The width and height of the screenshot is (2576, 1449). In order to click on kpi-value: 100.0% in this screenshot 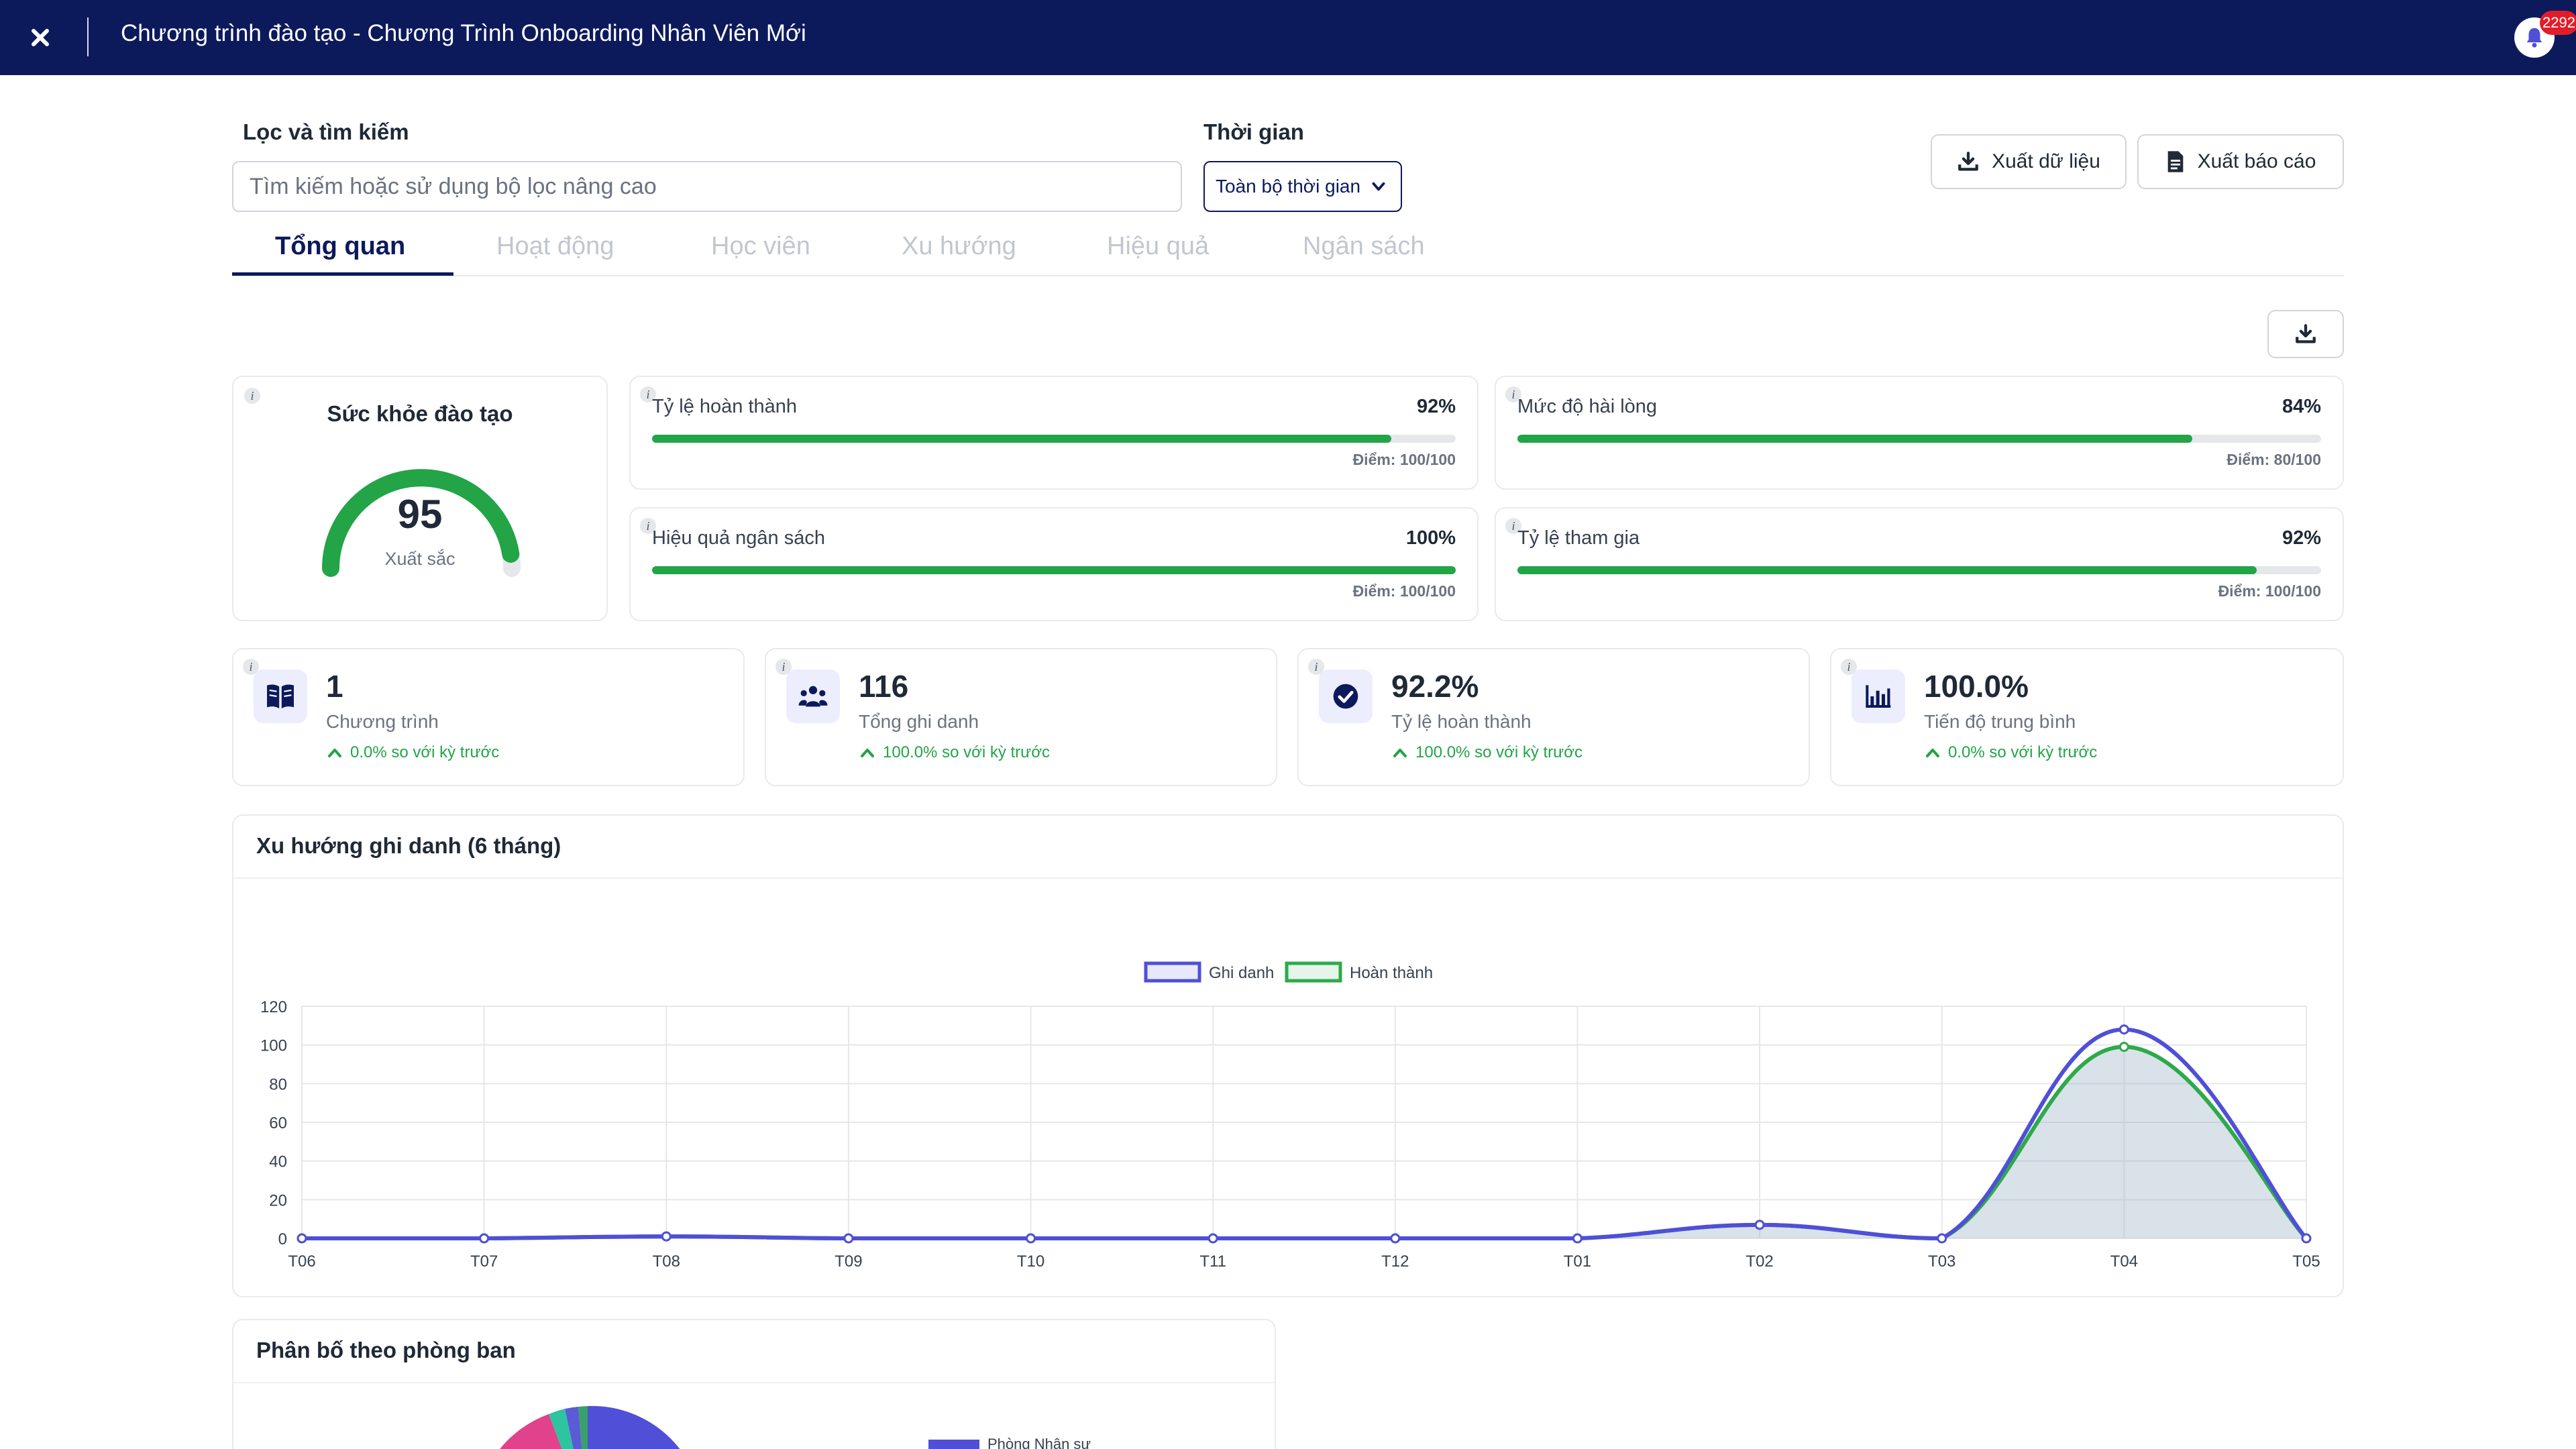, I will do `click(1976, 686)`.